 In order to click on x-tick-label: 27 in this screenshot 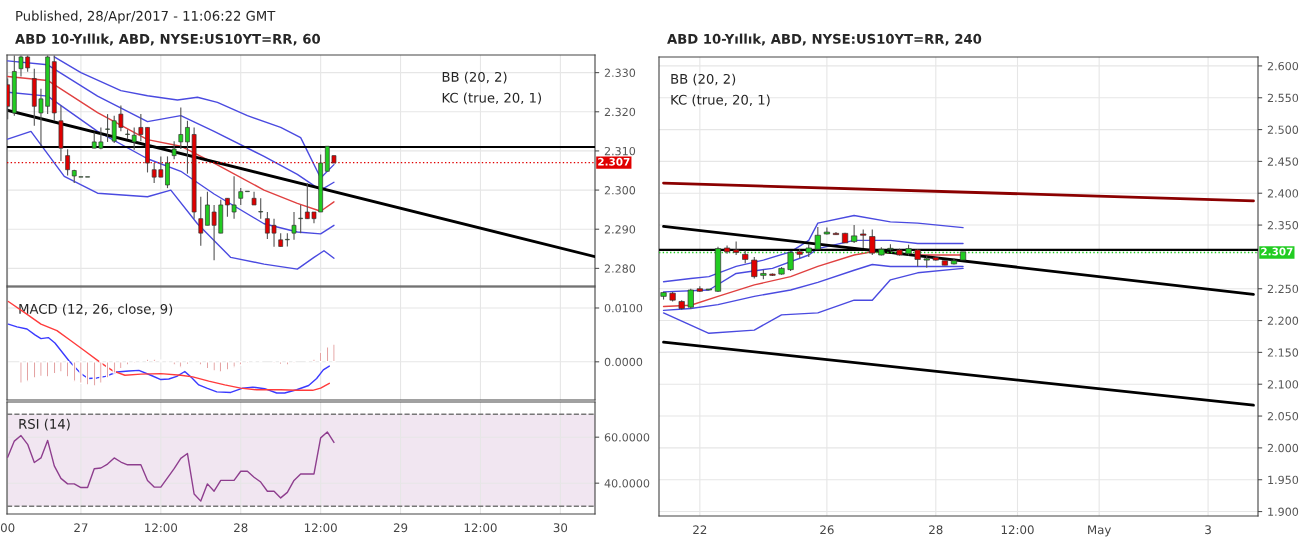, I will do `click(81, 527)`.